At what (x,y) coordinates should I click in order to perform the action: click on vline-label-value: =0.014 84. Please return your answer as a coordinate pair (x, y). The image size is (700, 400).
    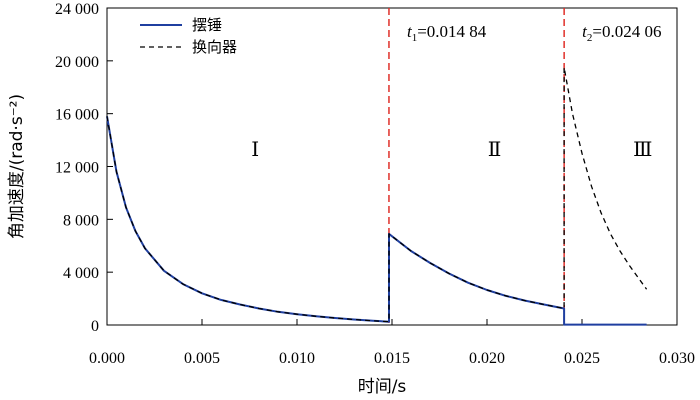
    Looking at the image, I should click on (452, 31).